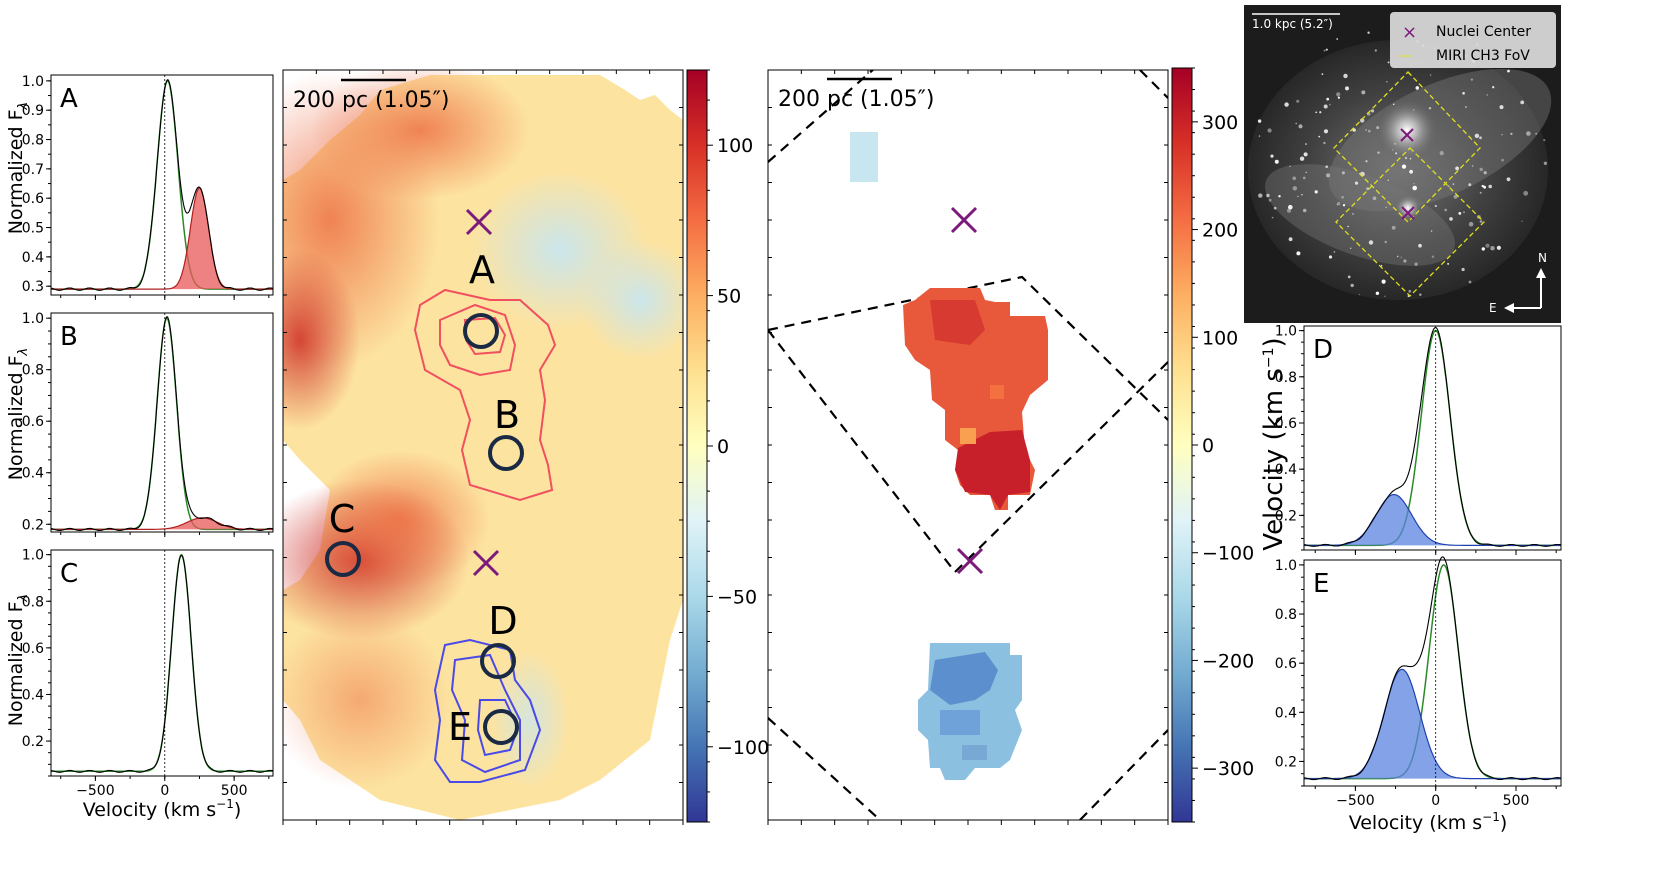 Image resolution: width=1661 pixels, height=880 pixels. Describe the element at coordinates (964, 220) in the screenshot. I see `map2-nucleus-north` at that location.